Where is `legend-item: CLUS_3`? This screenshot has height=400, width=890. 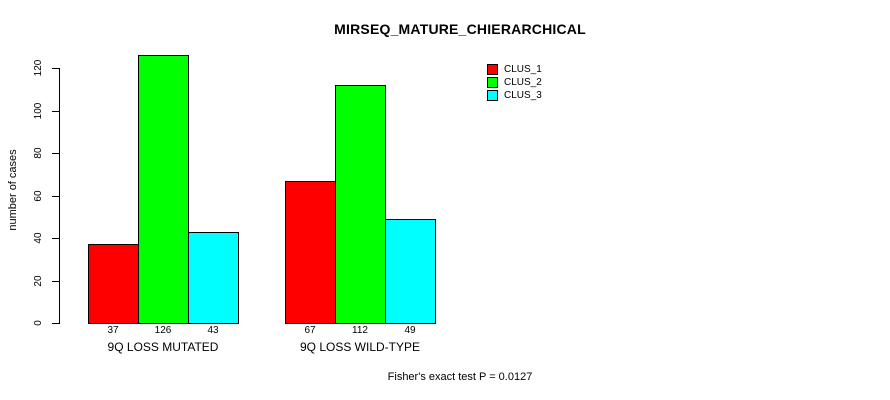 legend-item: CLUS_3 is located at coordinates (514, 95).